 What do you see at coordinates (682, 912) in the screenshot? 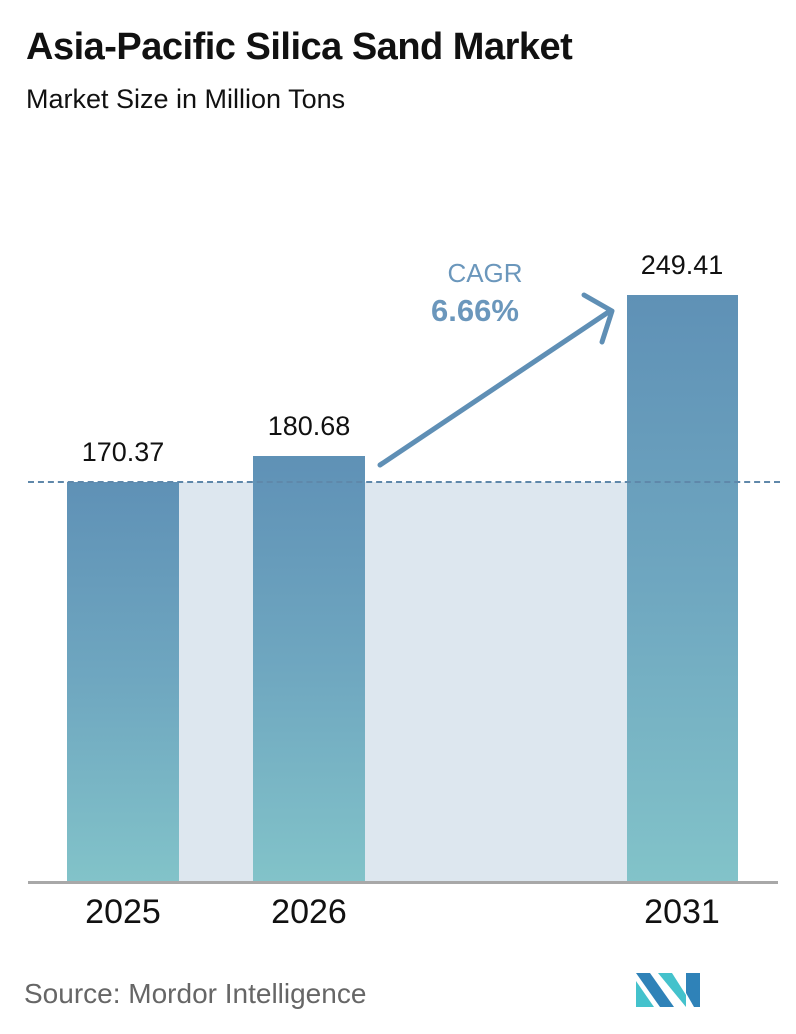
I see `x-label-2031: 2031` at bounding box center [682, 912].